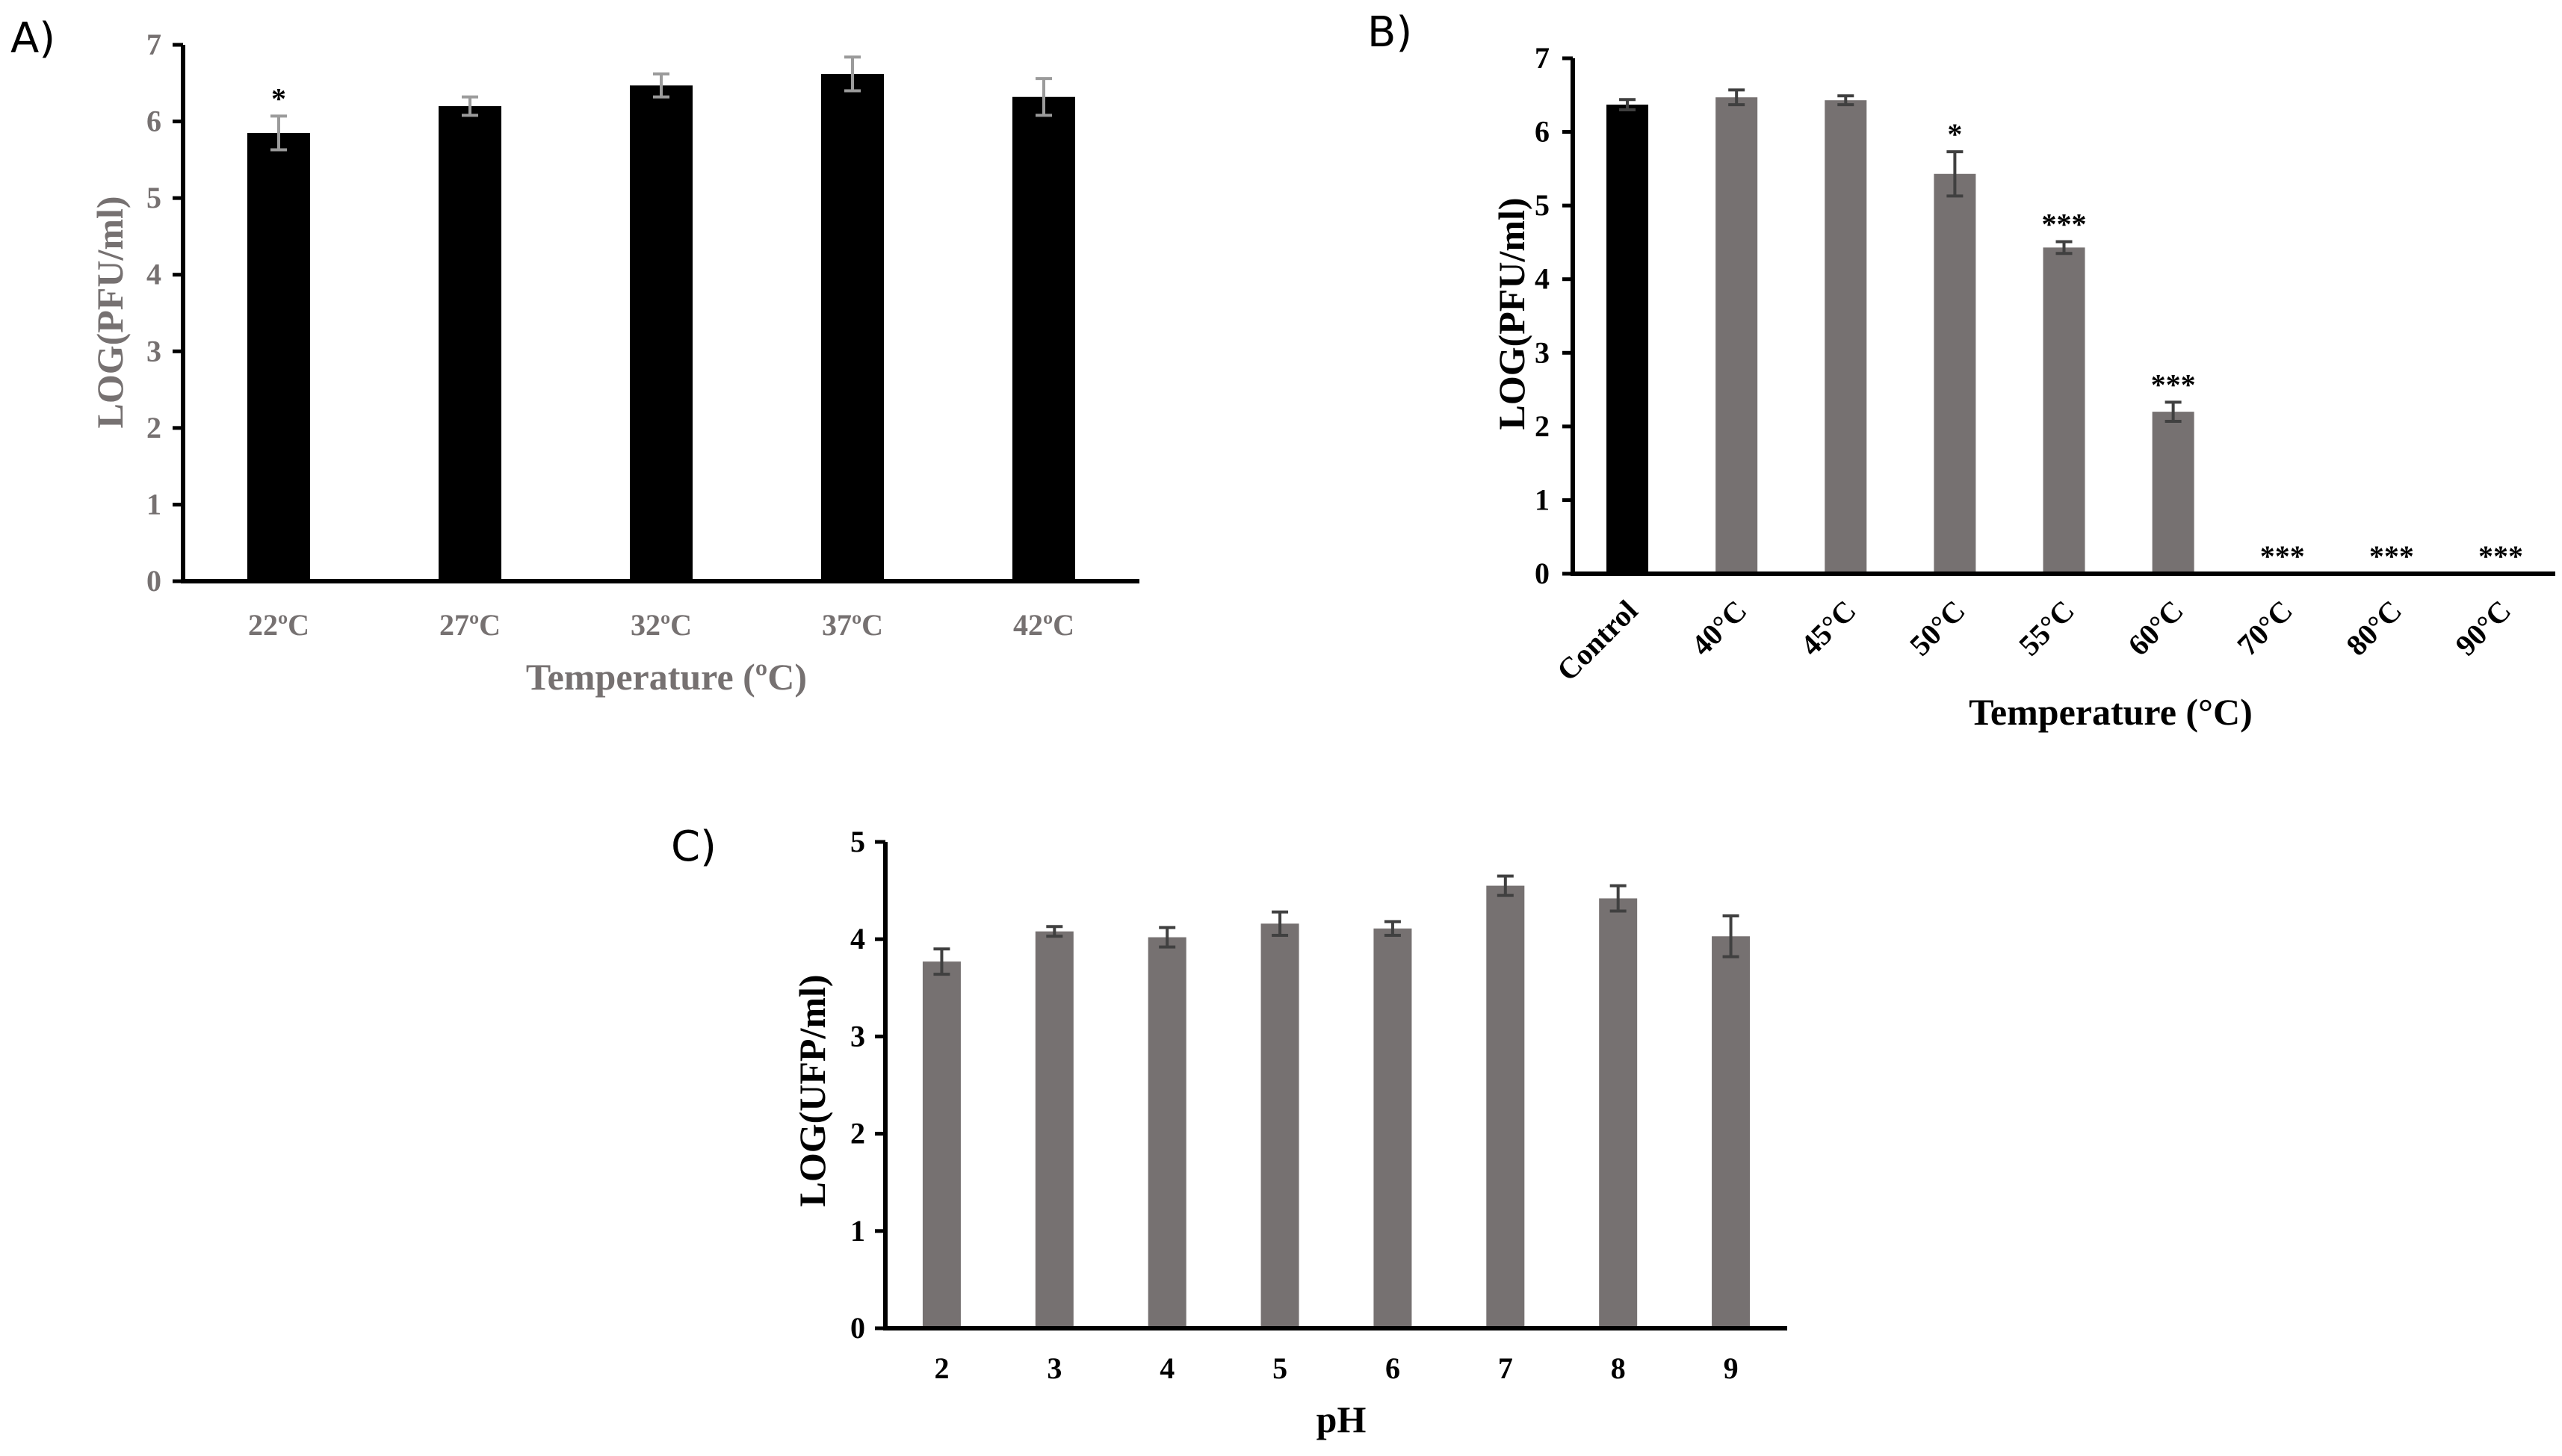 Image resolution: width=2562 pixels, height=1456 pixels. What do you see at coordinates (110, 312) in the screenshot?
I see `panel-a-y-axis-title: LOG(PFU/ml)` at bounding box center [110, 312].